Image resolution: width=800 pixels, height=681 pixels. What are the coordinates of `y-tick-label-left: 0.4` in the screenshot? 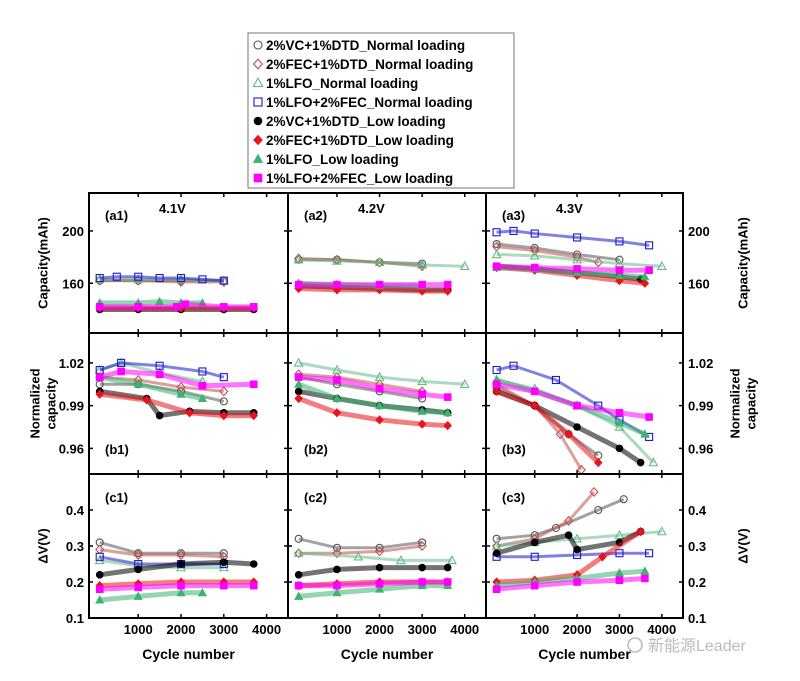 It's located at (75, 510).